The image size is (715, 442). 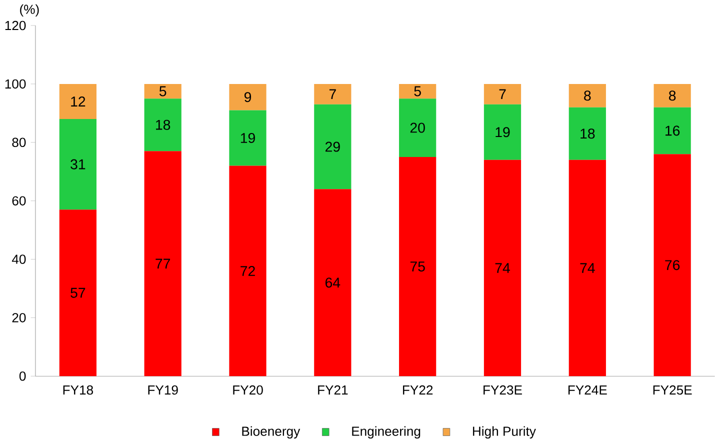 What do you see at coordinates (15, 25) in the screenshot?
I see `y-tick-label: 120` at bounding box center [15, 25].